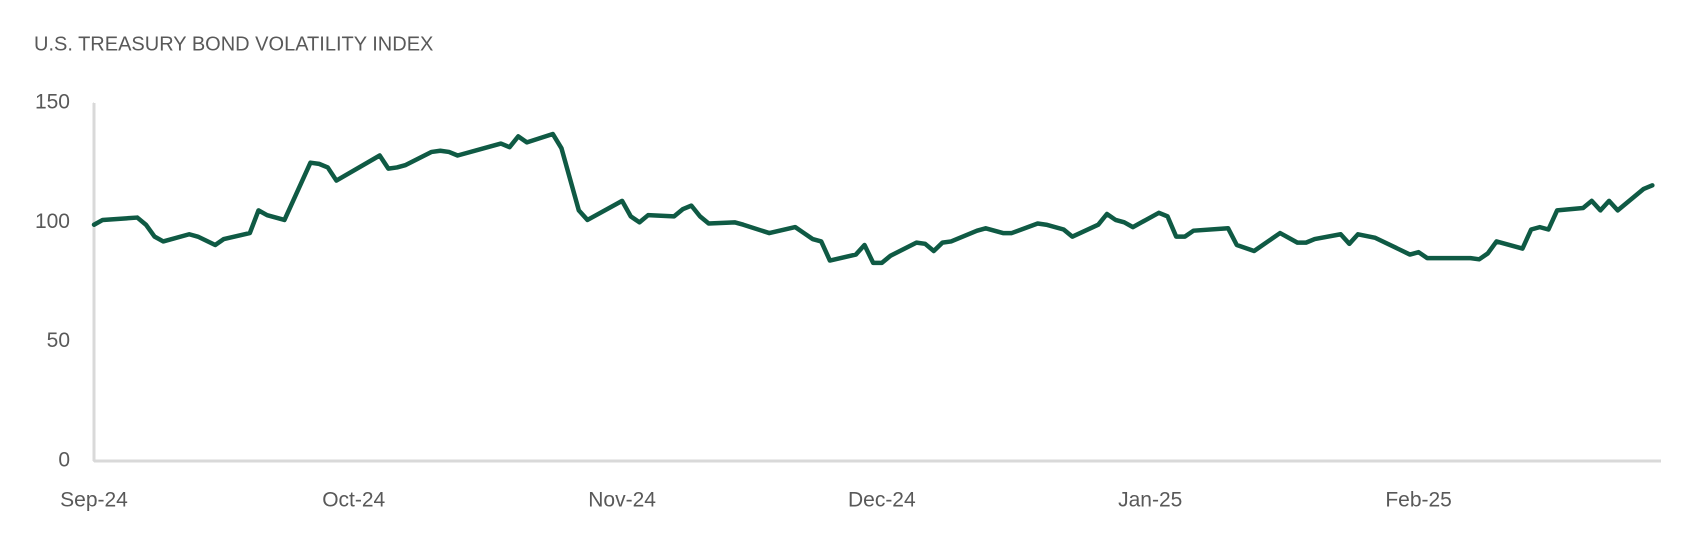 Image resolution: width=1699 pixels, height=538 pixels. What do you see at coordinates (94, 500) in the screenshot?
I see `x-tick-label: Sep-24` at bounding box center [94, 500].